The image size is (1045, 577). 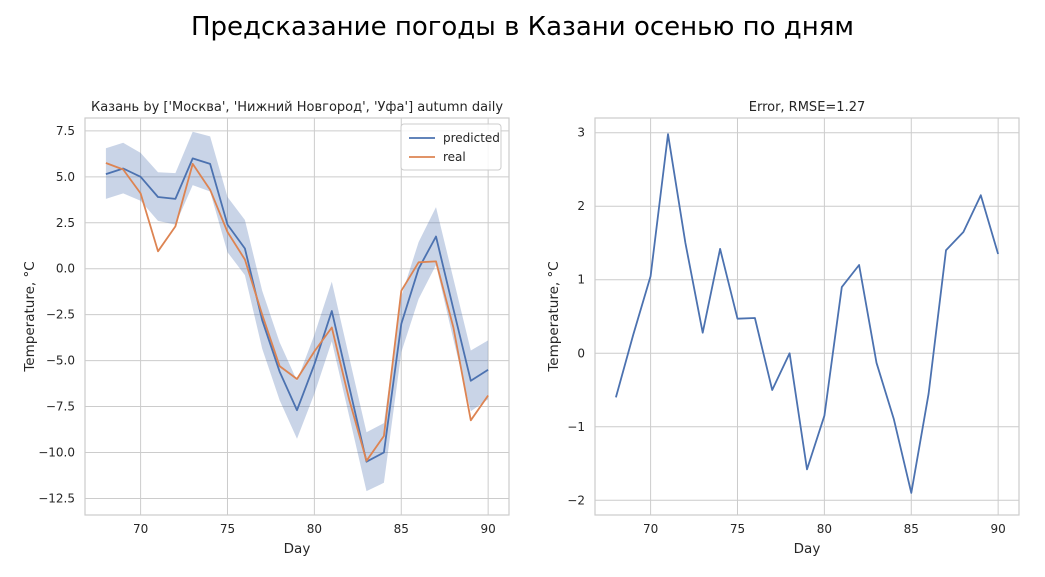 I want to click on legend: predicted real, so click(x=451, y=147).